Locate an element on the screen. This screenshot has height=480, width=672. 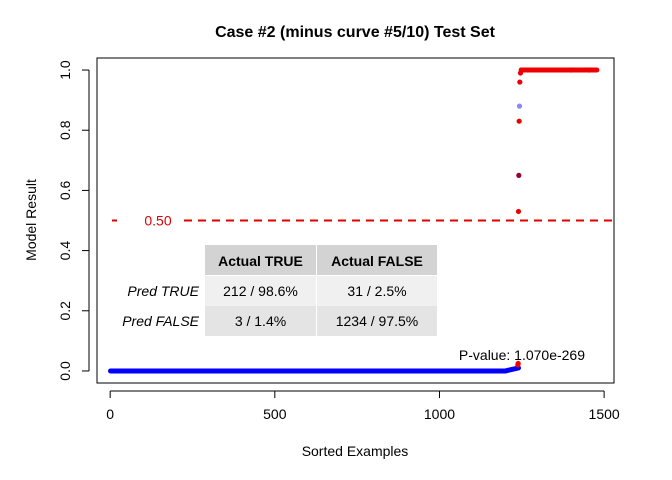
x-tick-label: 500 is located at coordinates (275, 414).